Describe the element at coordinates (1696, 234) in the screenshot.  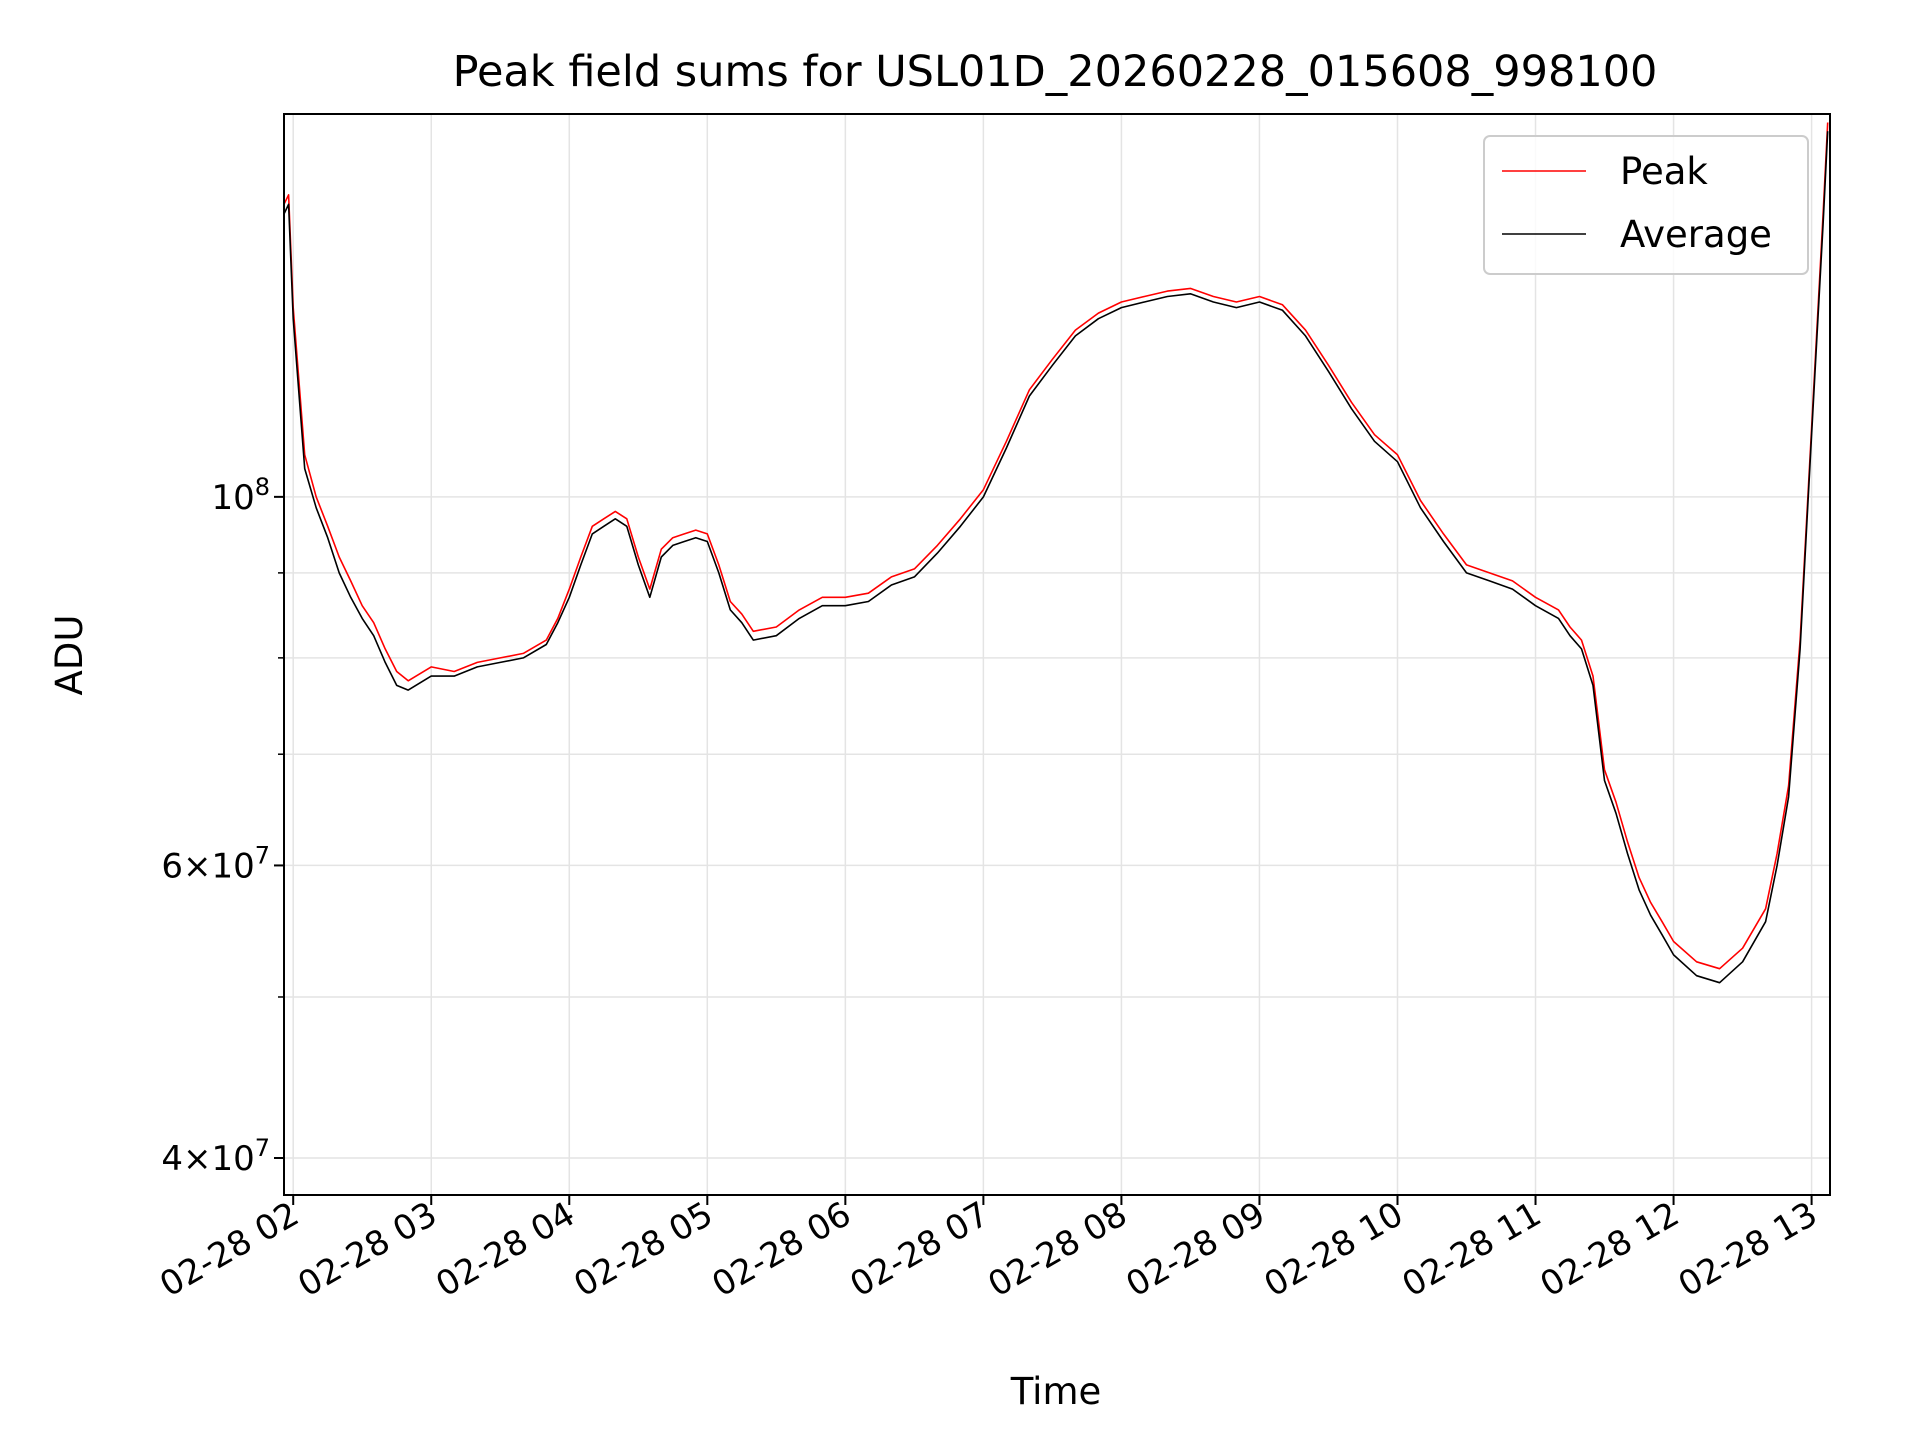
I see `legend-label-average: Average` at that location.